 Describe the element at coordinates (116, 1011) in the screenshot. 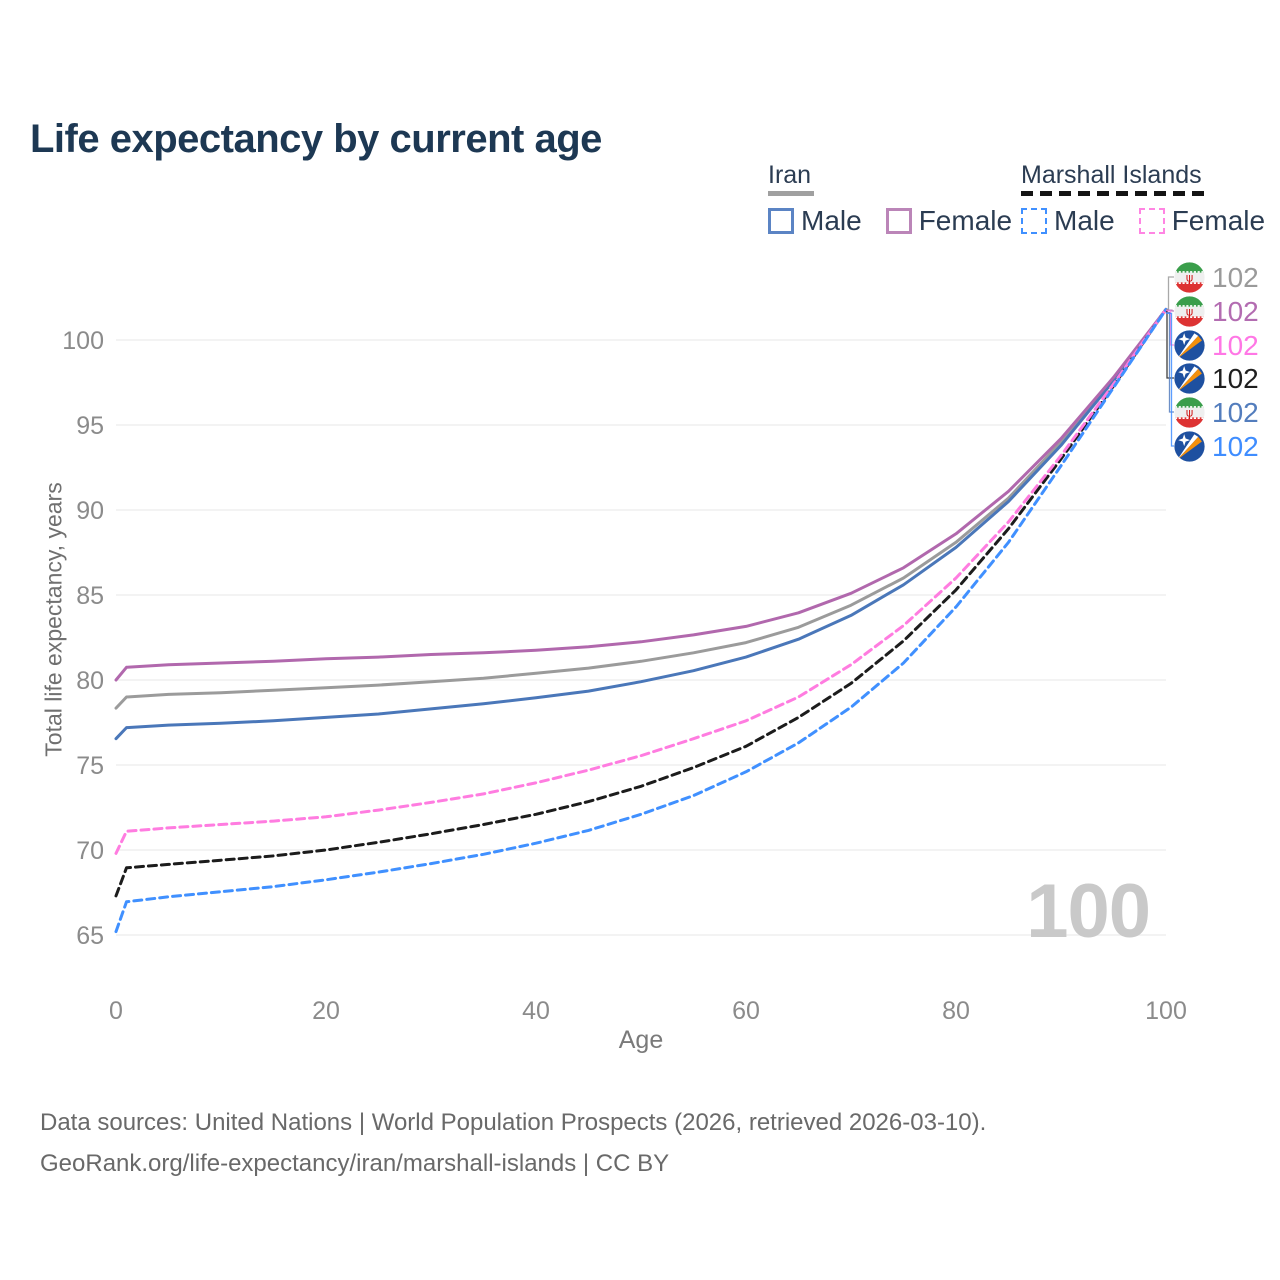

I see `x-tick-label-0: 0` at that location.